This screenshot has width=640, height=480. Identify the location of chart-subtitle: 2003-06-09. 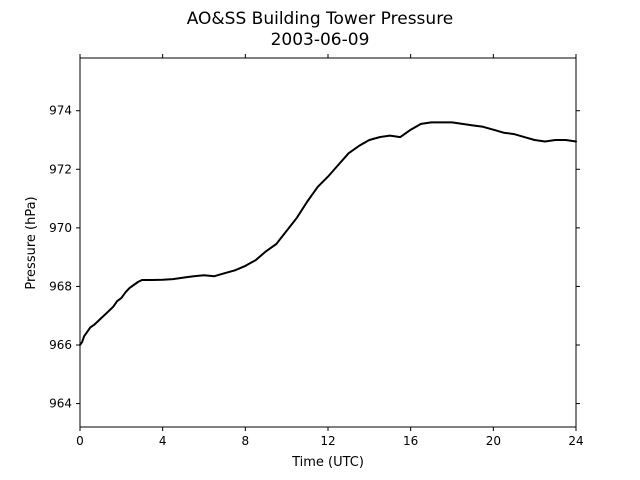
(320, 40).